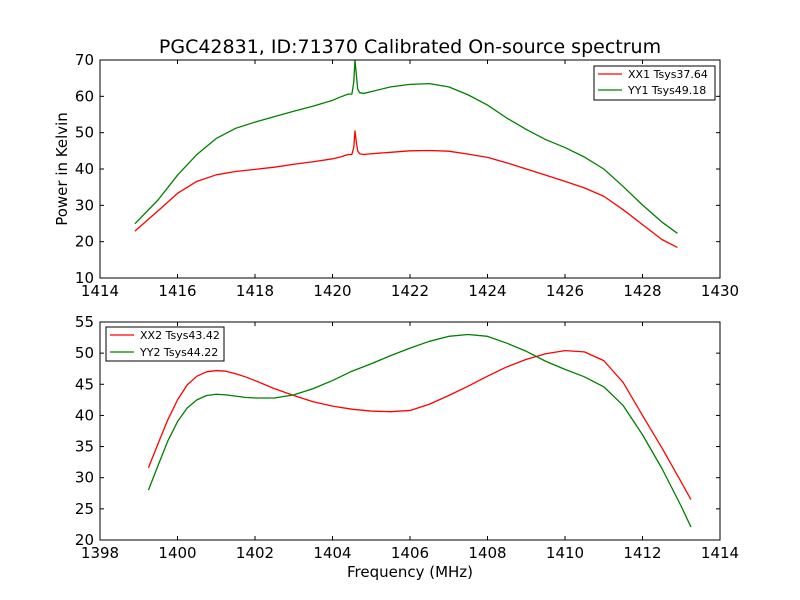 This screenshot has height=600, width=800. Describe the element at coordinates (255, 553) in the screenshot. I see `bottom-x-tick-label: 1402` at that location.